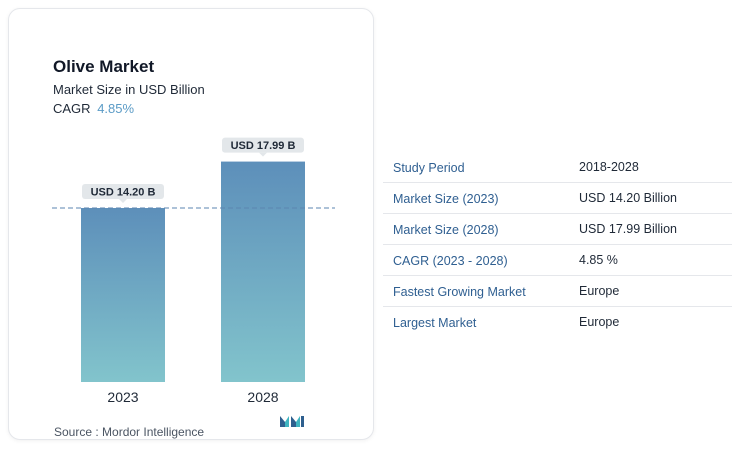 This screenshot has height=454, width=732. What do you see at coordinates (557, 229) in the screenshot?
I see `table-row: Market Size (2028) USD 17.99 Billion` at bounding box center [557, 229].